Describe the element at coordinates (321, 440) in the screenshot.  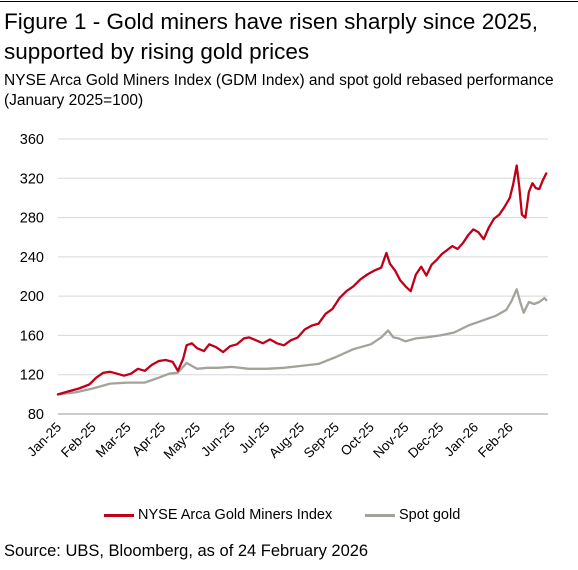
I see `x-tick-label: Sep-25` at that location.